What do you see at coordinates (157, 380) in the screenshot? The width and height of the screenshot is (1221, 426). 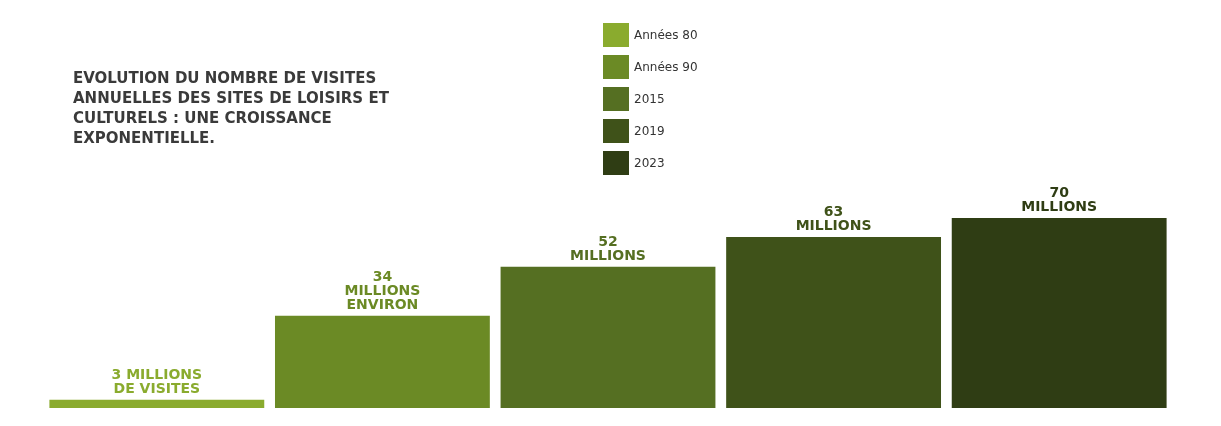 I see `data-label: 3 MILLIONS DE VISITES` at bounding box center [157, 380].